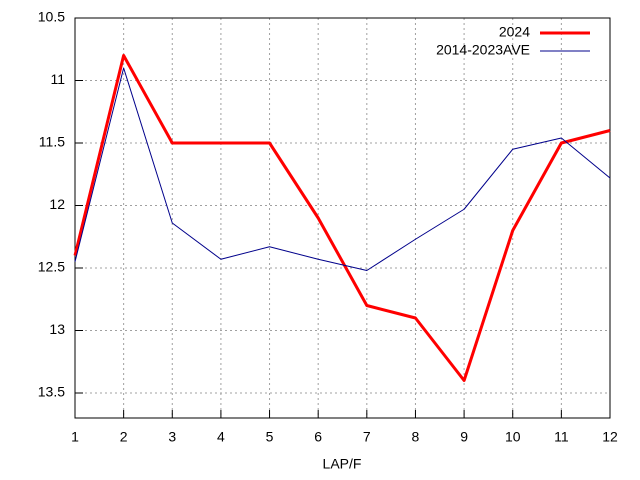 Image resolution: width=640 pixels, height=480 pixels. What do you see at coordinates (57, 79) in the screenshot?
I see `y-tick-label: 11` at bounding box center [57, 79].